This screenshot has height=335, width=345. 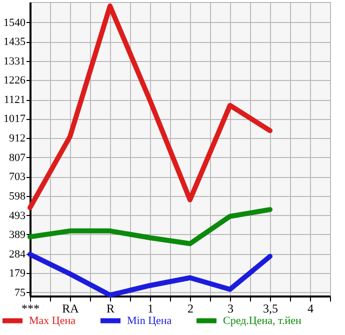 I want to click on legend-label: Сред.Цена, т.йен, so click(x=262, y=320).